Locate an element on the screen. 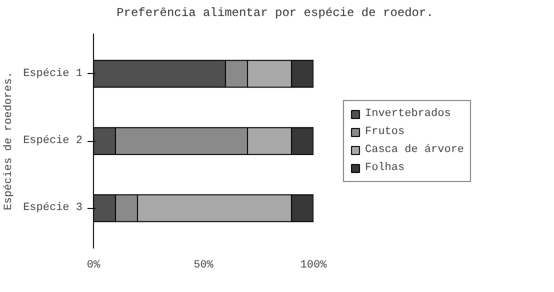 The height and width of the screenshot is (292, 554). y-tick-label: Espécie 2 is located at coordinates (53, 141).